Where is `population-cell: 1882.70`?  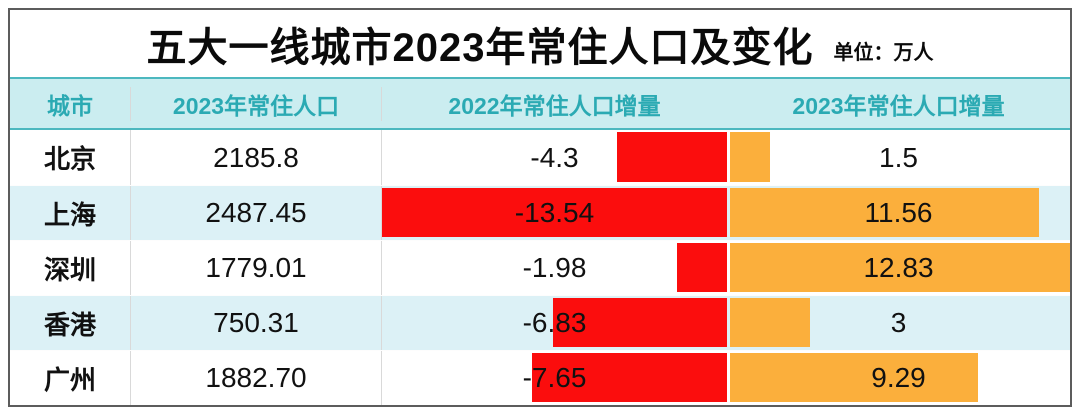 population-cell: 1882.70 is located at coordinates (255, 378).